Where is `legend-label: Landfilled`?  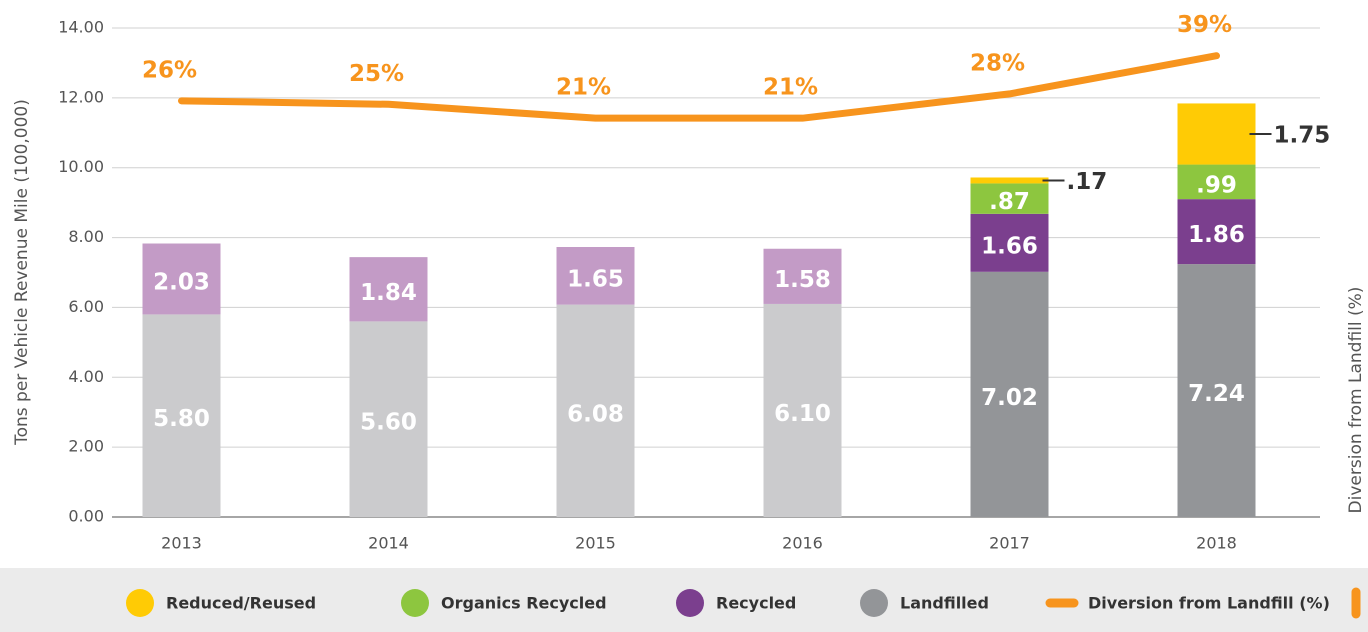 legend-label: Landfilled is located at coordinates (944, 603).